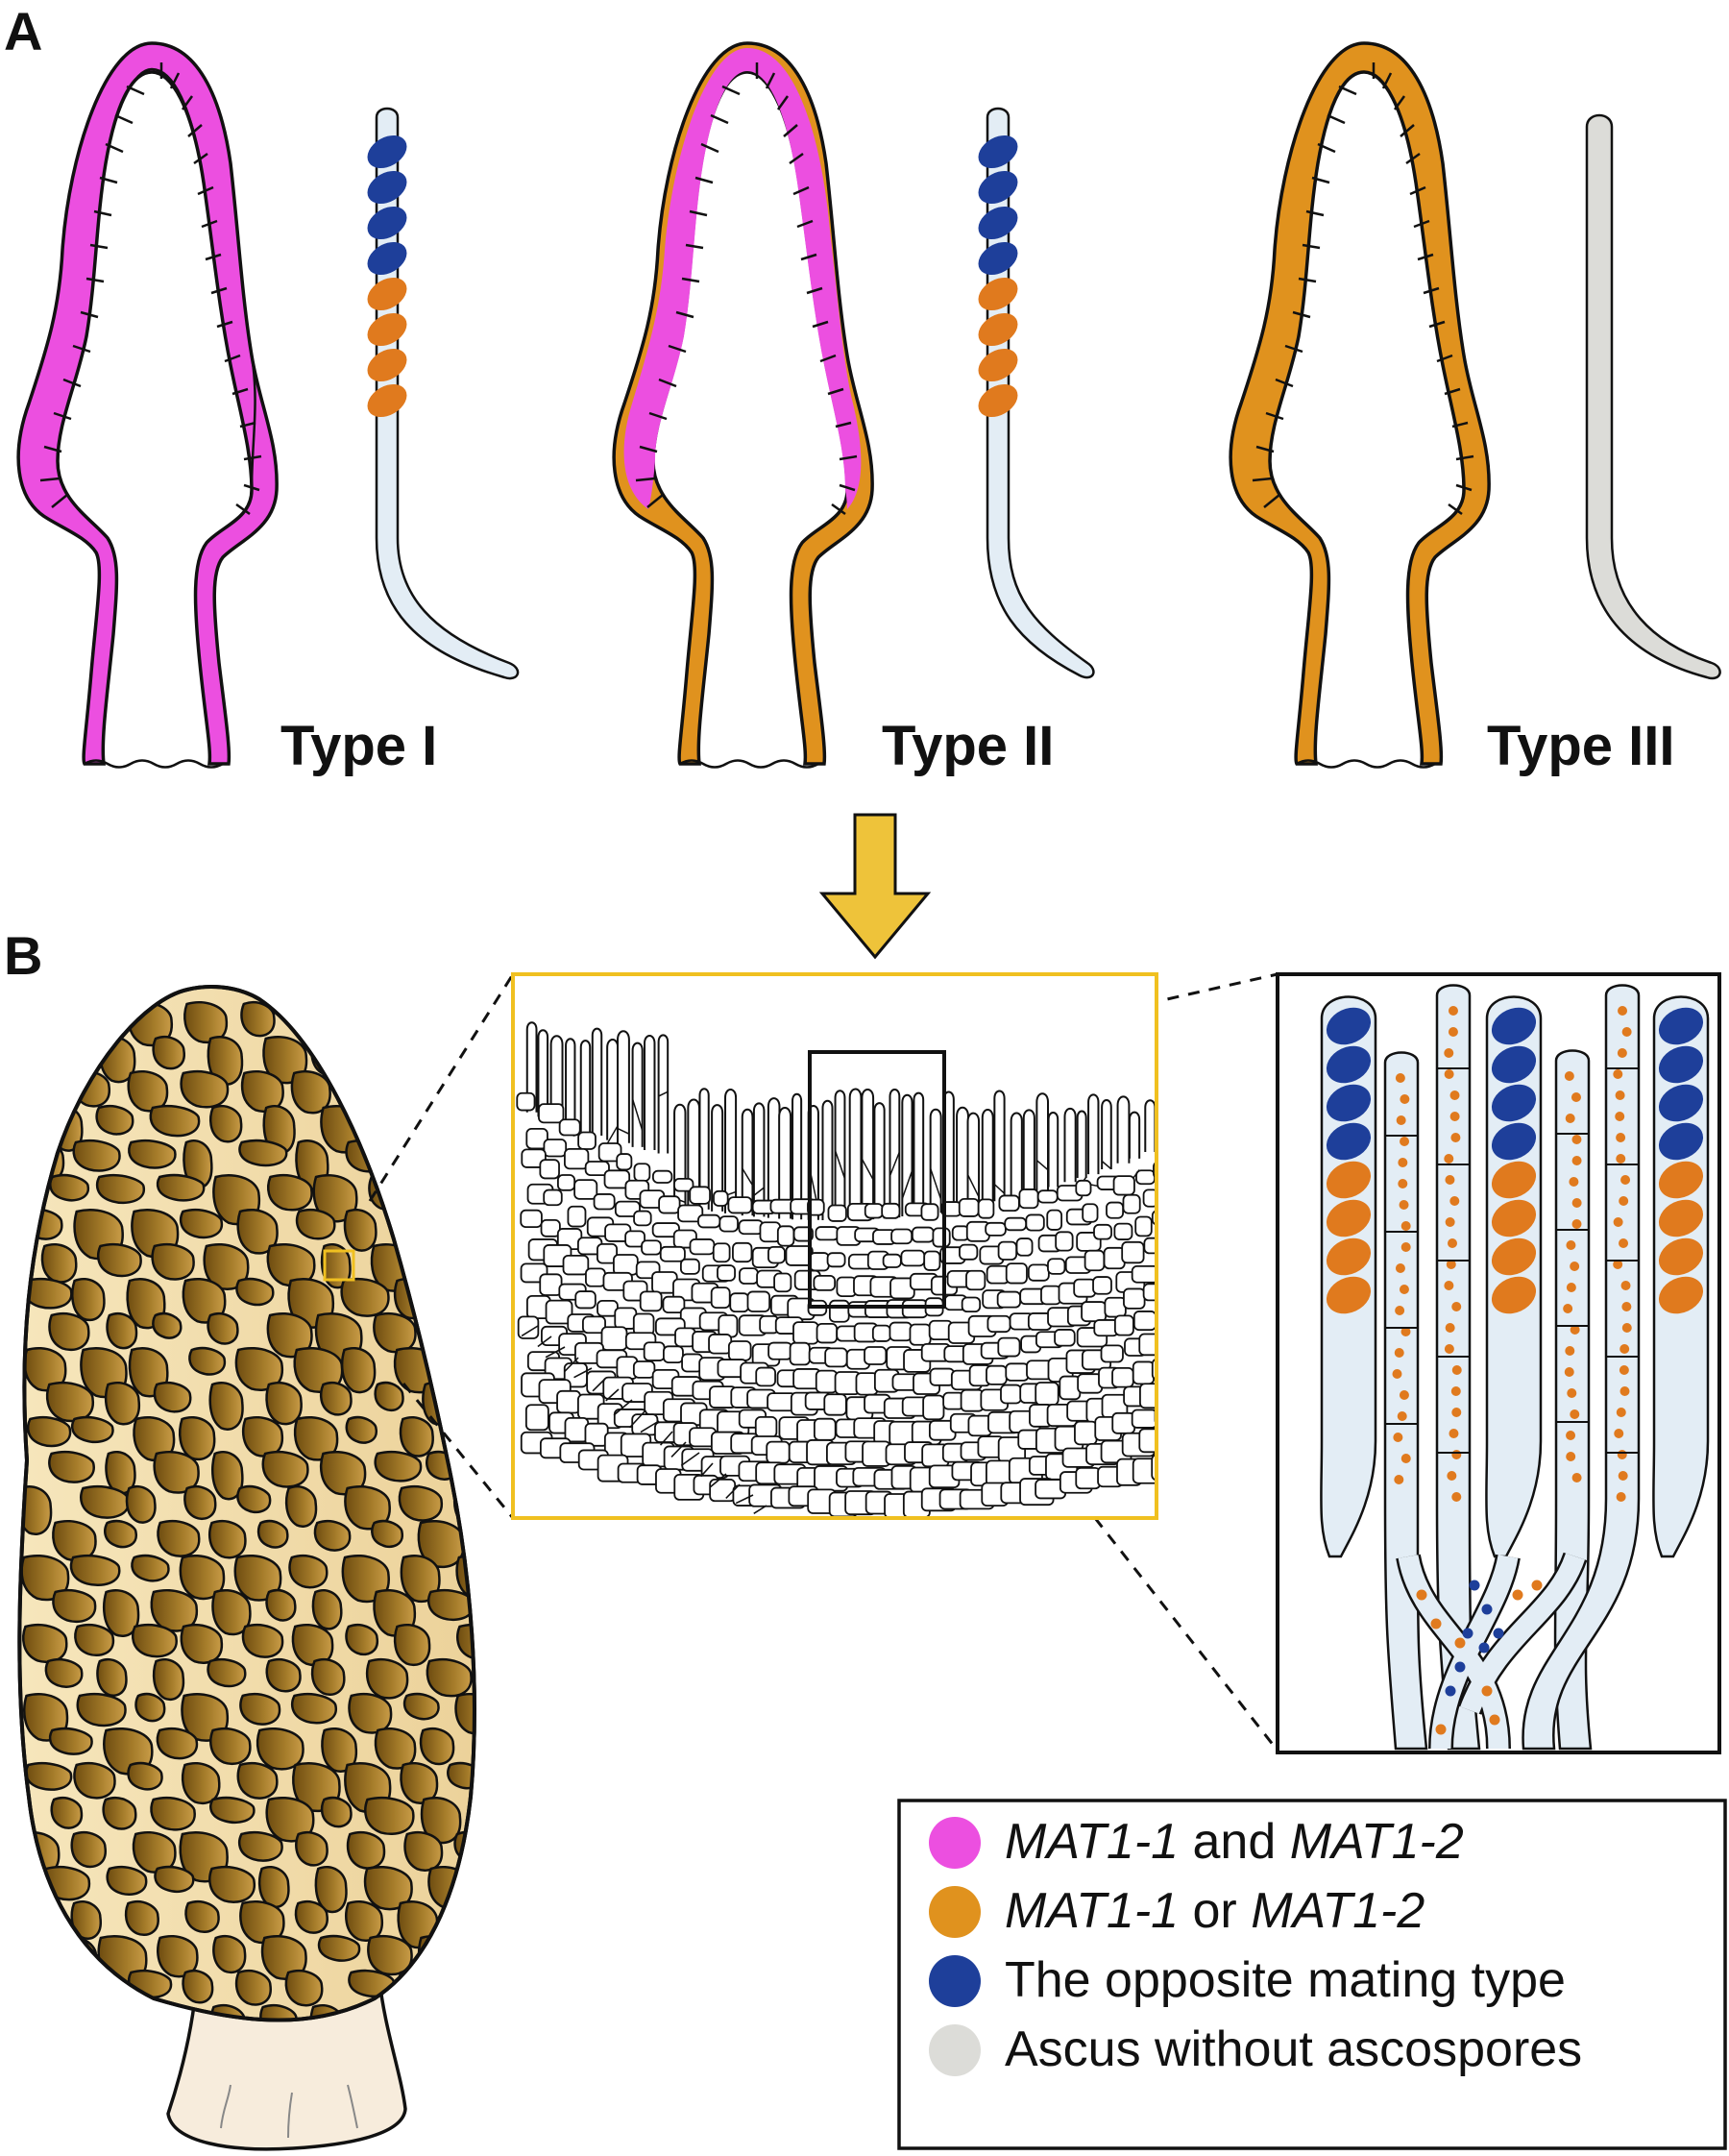  I want to click on hymenium-layer, so click(742, 279).